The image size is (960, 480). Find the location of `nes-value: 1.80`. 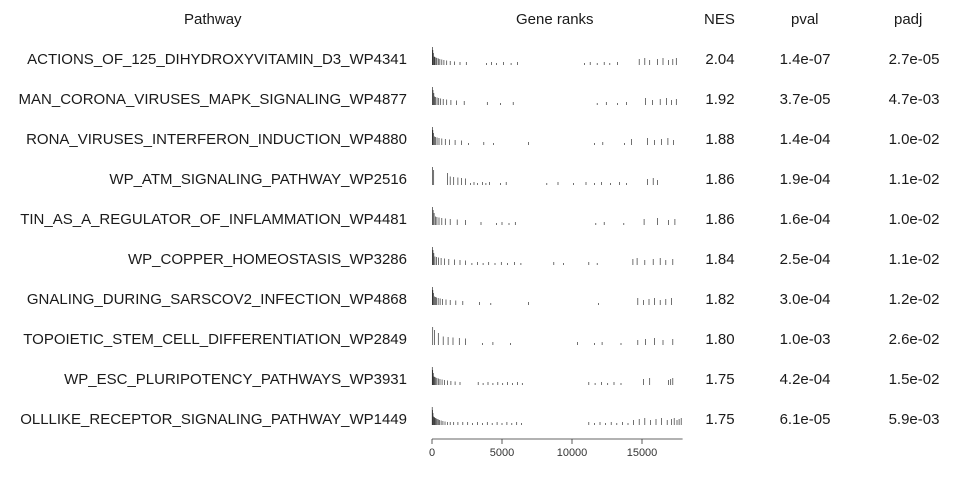

nes-value: 1.80 is located at coordinates (720, 339).